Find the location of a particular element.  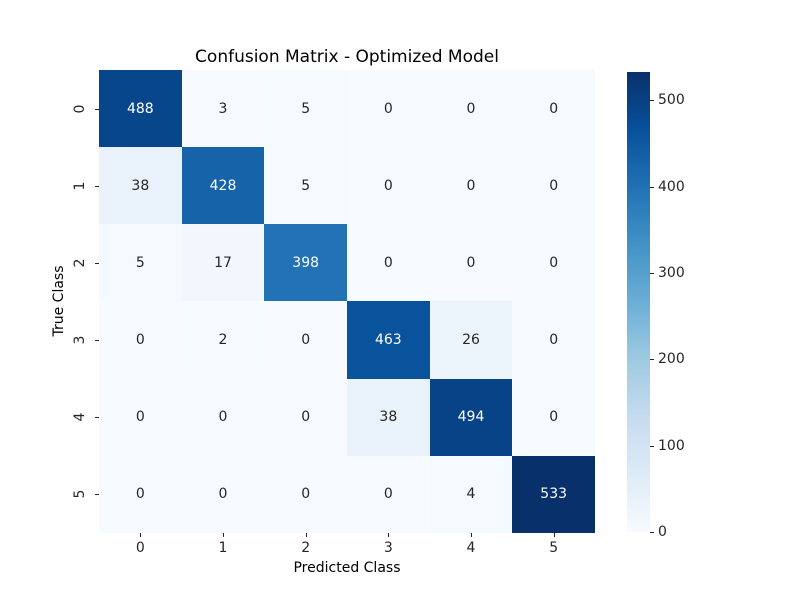

heatmap-cell-r2-c3: 0 is located at coordinates (388, 263).